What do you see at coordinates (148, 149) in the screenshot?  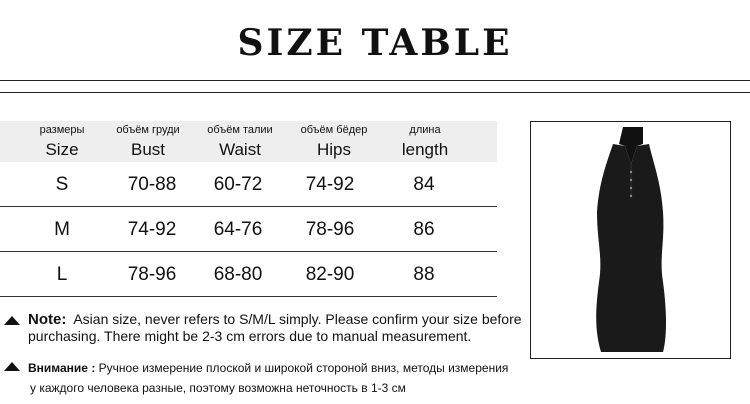 I see `header-en: Bust` at bounding box center [148, 149].